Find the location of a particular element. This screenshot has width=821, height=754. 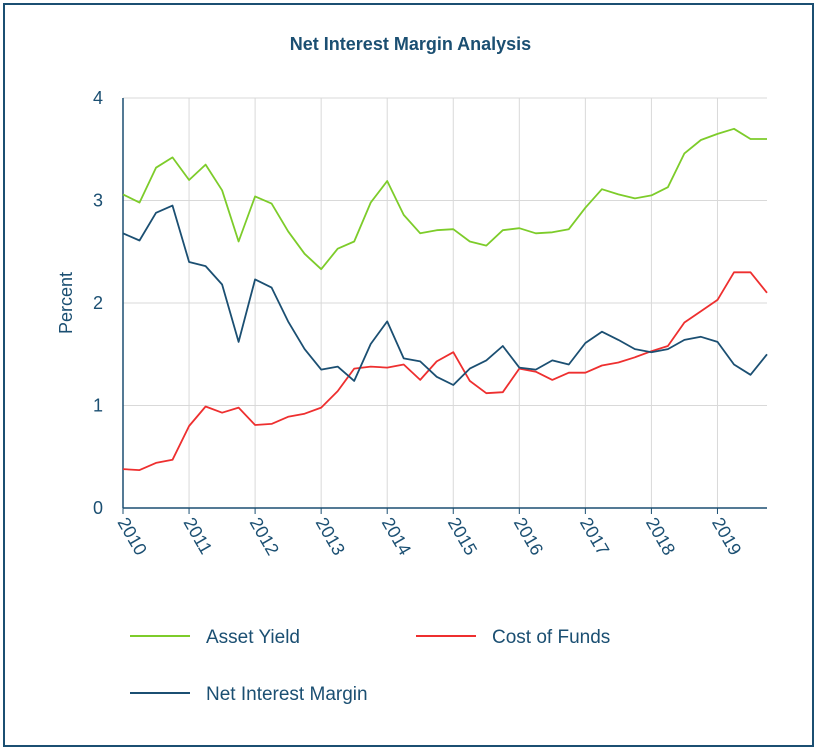

y-tick-label: 0 is located at coordinates (98, 508).